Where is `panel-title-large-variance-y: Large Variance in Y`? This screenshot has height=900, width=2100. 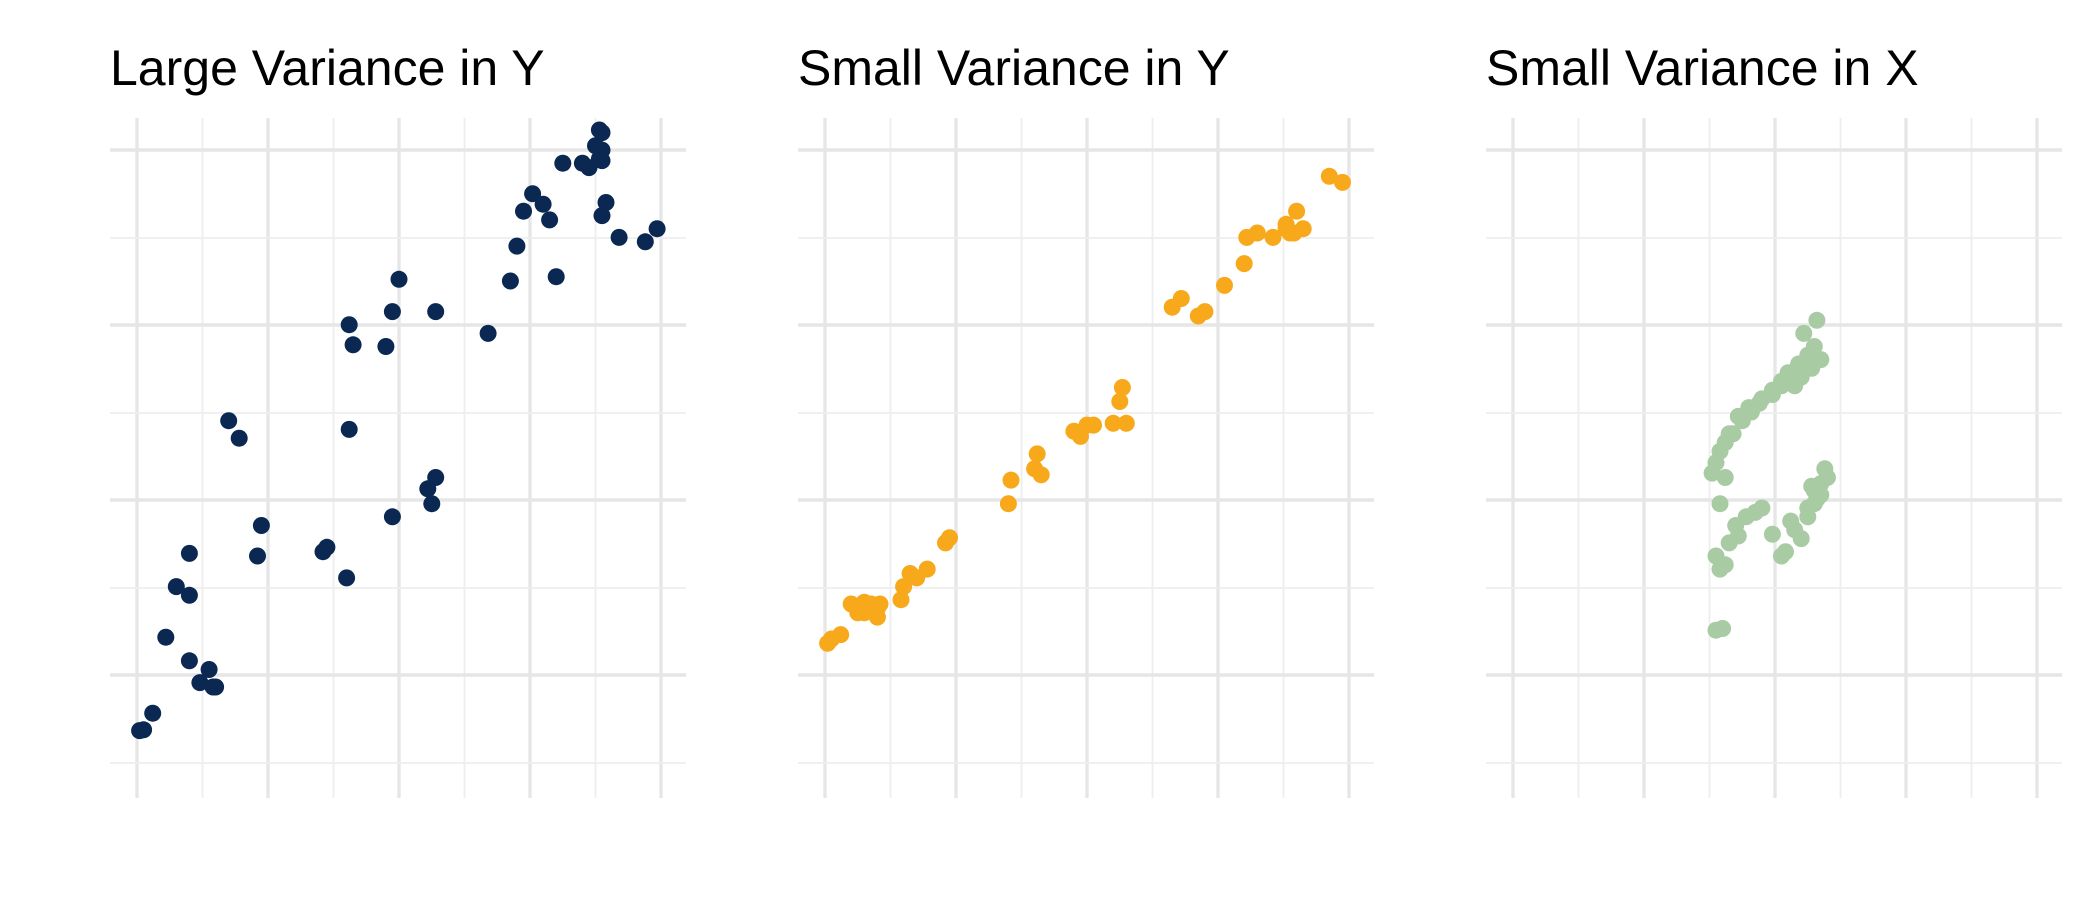 panel-title-large-variance-y: Large Variance in Y is located at coordinates (327, 68).